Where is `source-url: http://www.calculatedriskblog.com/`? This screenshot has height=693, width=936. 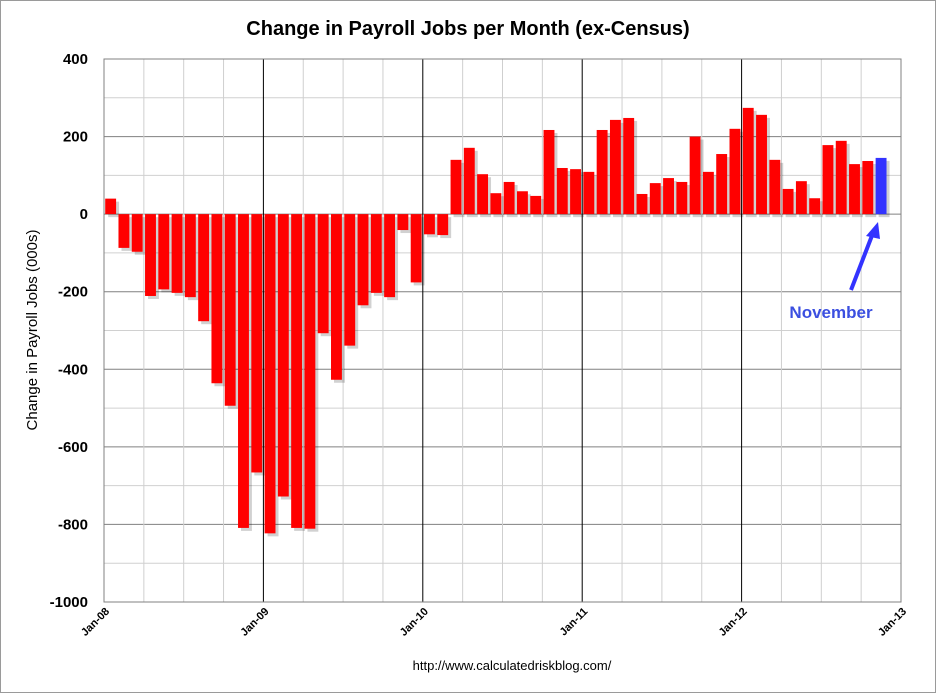 source-url: http://www.calculatedriskblog.com/ is located at coordinates (512, 665).